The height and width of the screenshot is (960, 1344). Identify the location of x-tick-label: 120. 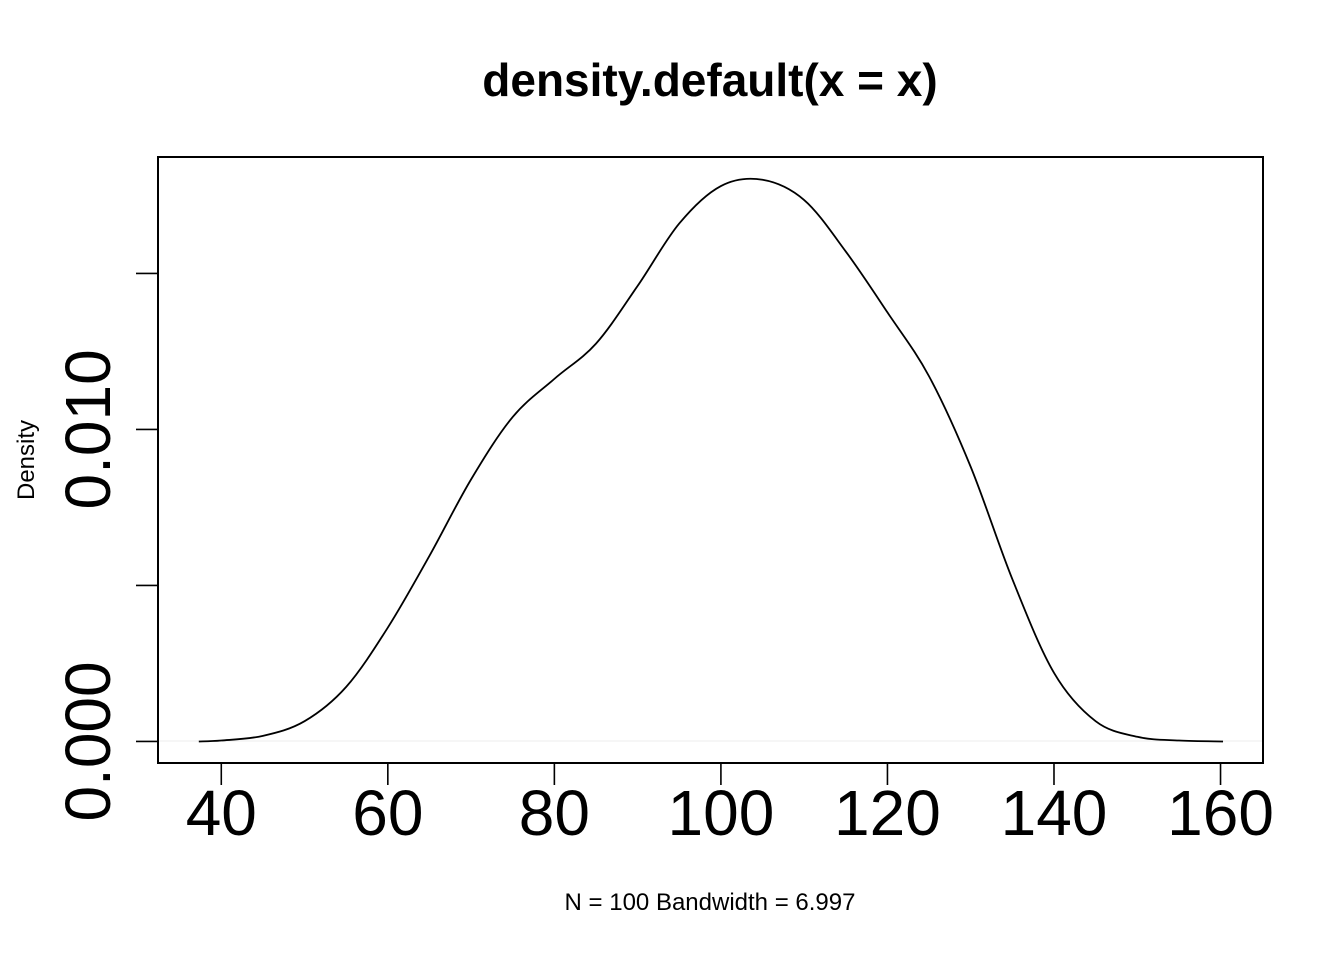
(887, 813).